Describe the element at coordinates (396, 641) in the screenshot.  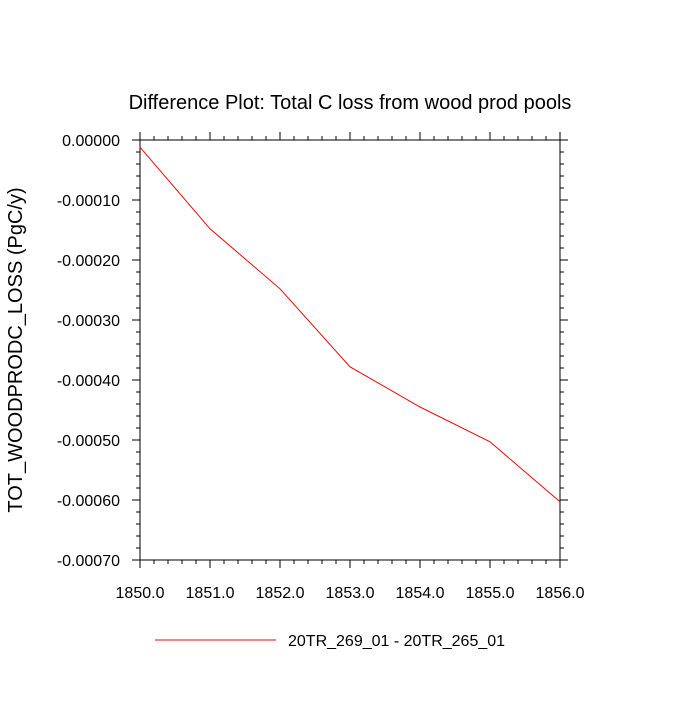
I see `legend-label: 20TR_269_01 - 20TR_265_01` at that location.